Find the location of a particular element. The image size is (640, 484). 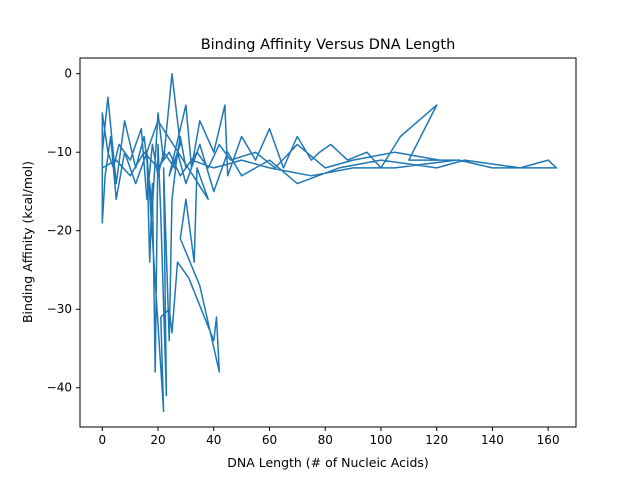

x-tick-label: 40 is located at coordinates (213, 440).